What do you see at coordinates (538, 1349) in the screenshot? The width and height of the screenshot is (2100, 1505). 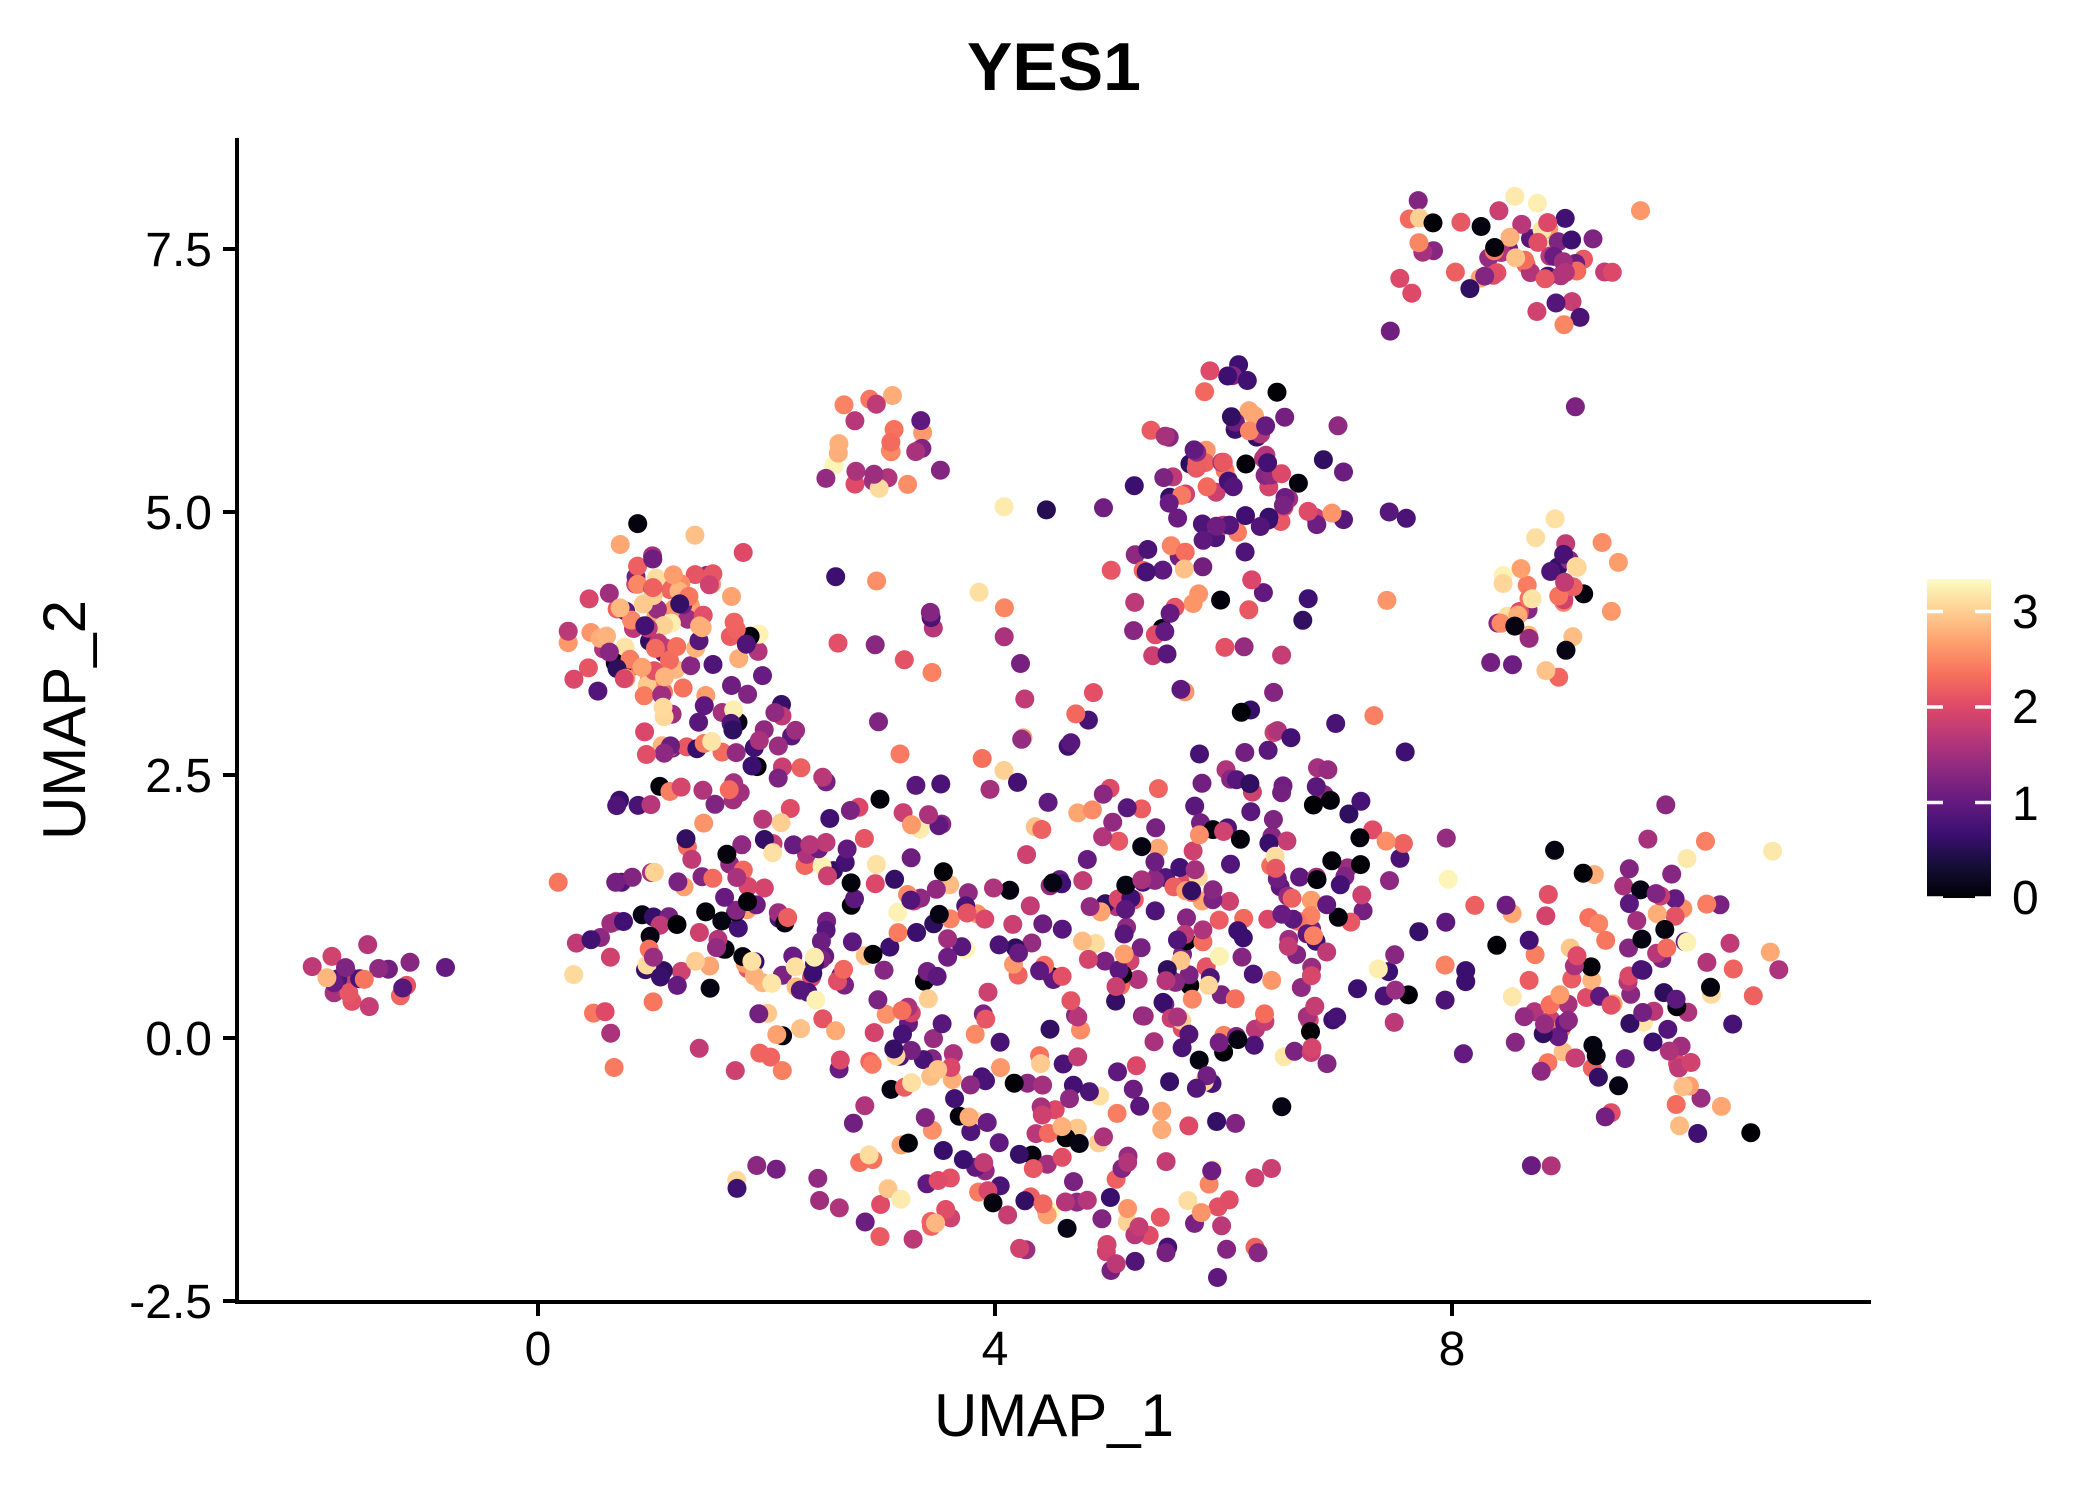 I see `x-tick-label: 0` at bounding box center [538, 1349].